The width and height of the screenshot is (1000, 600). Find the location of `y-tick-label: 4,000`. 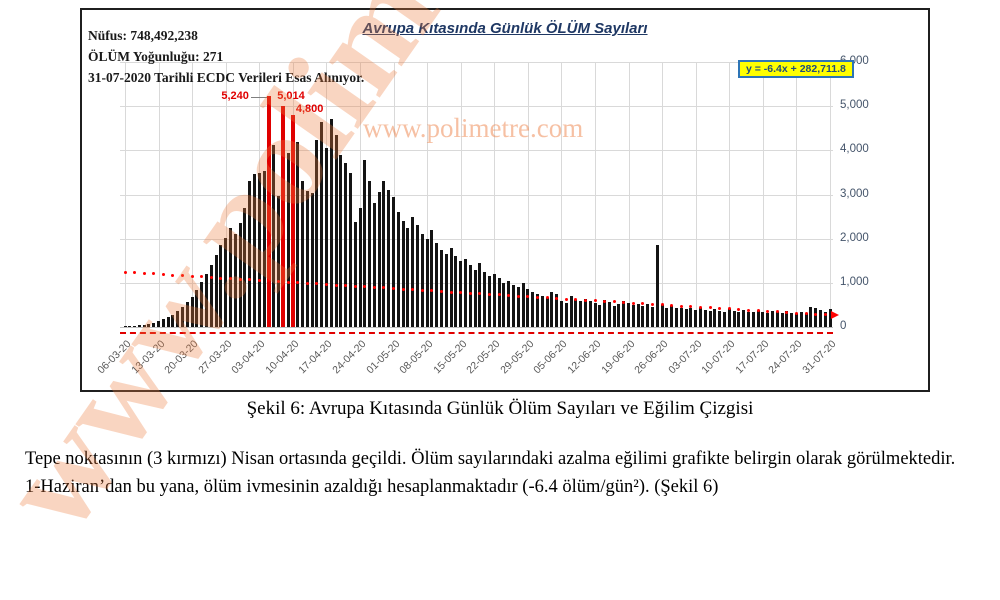

y-tick-label: 4,000 is located at coordinates (854, 149).